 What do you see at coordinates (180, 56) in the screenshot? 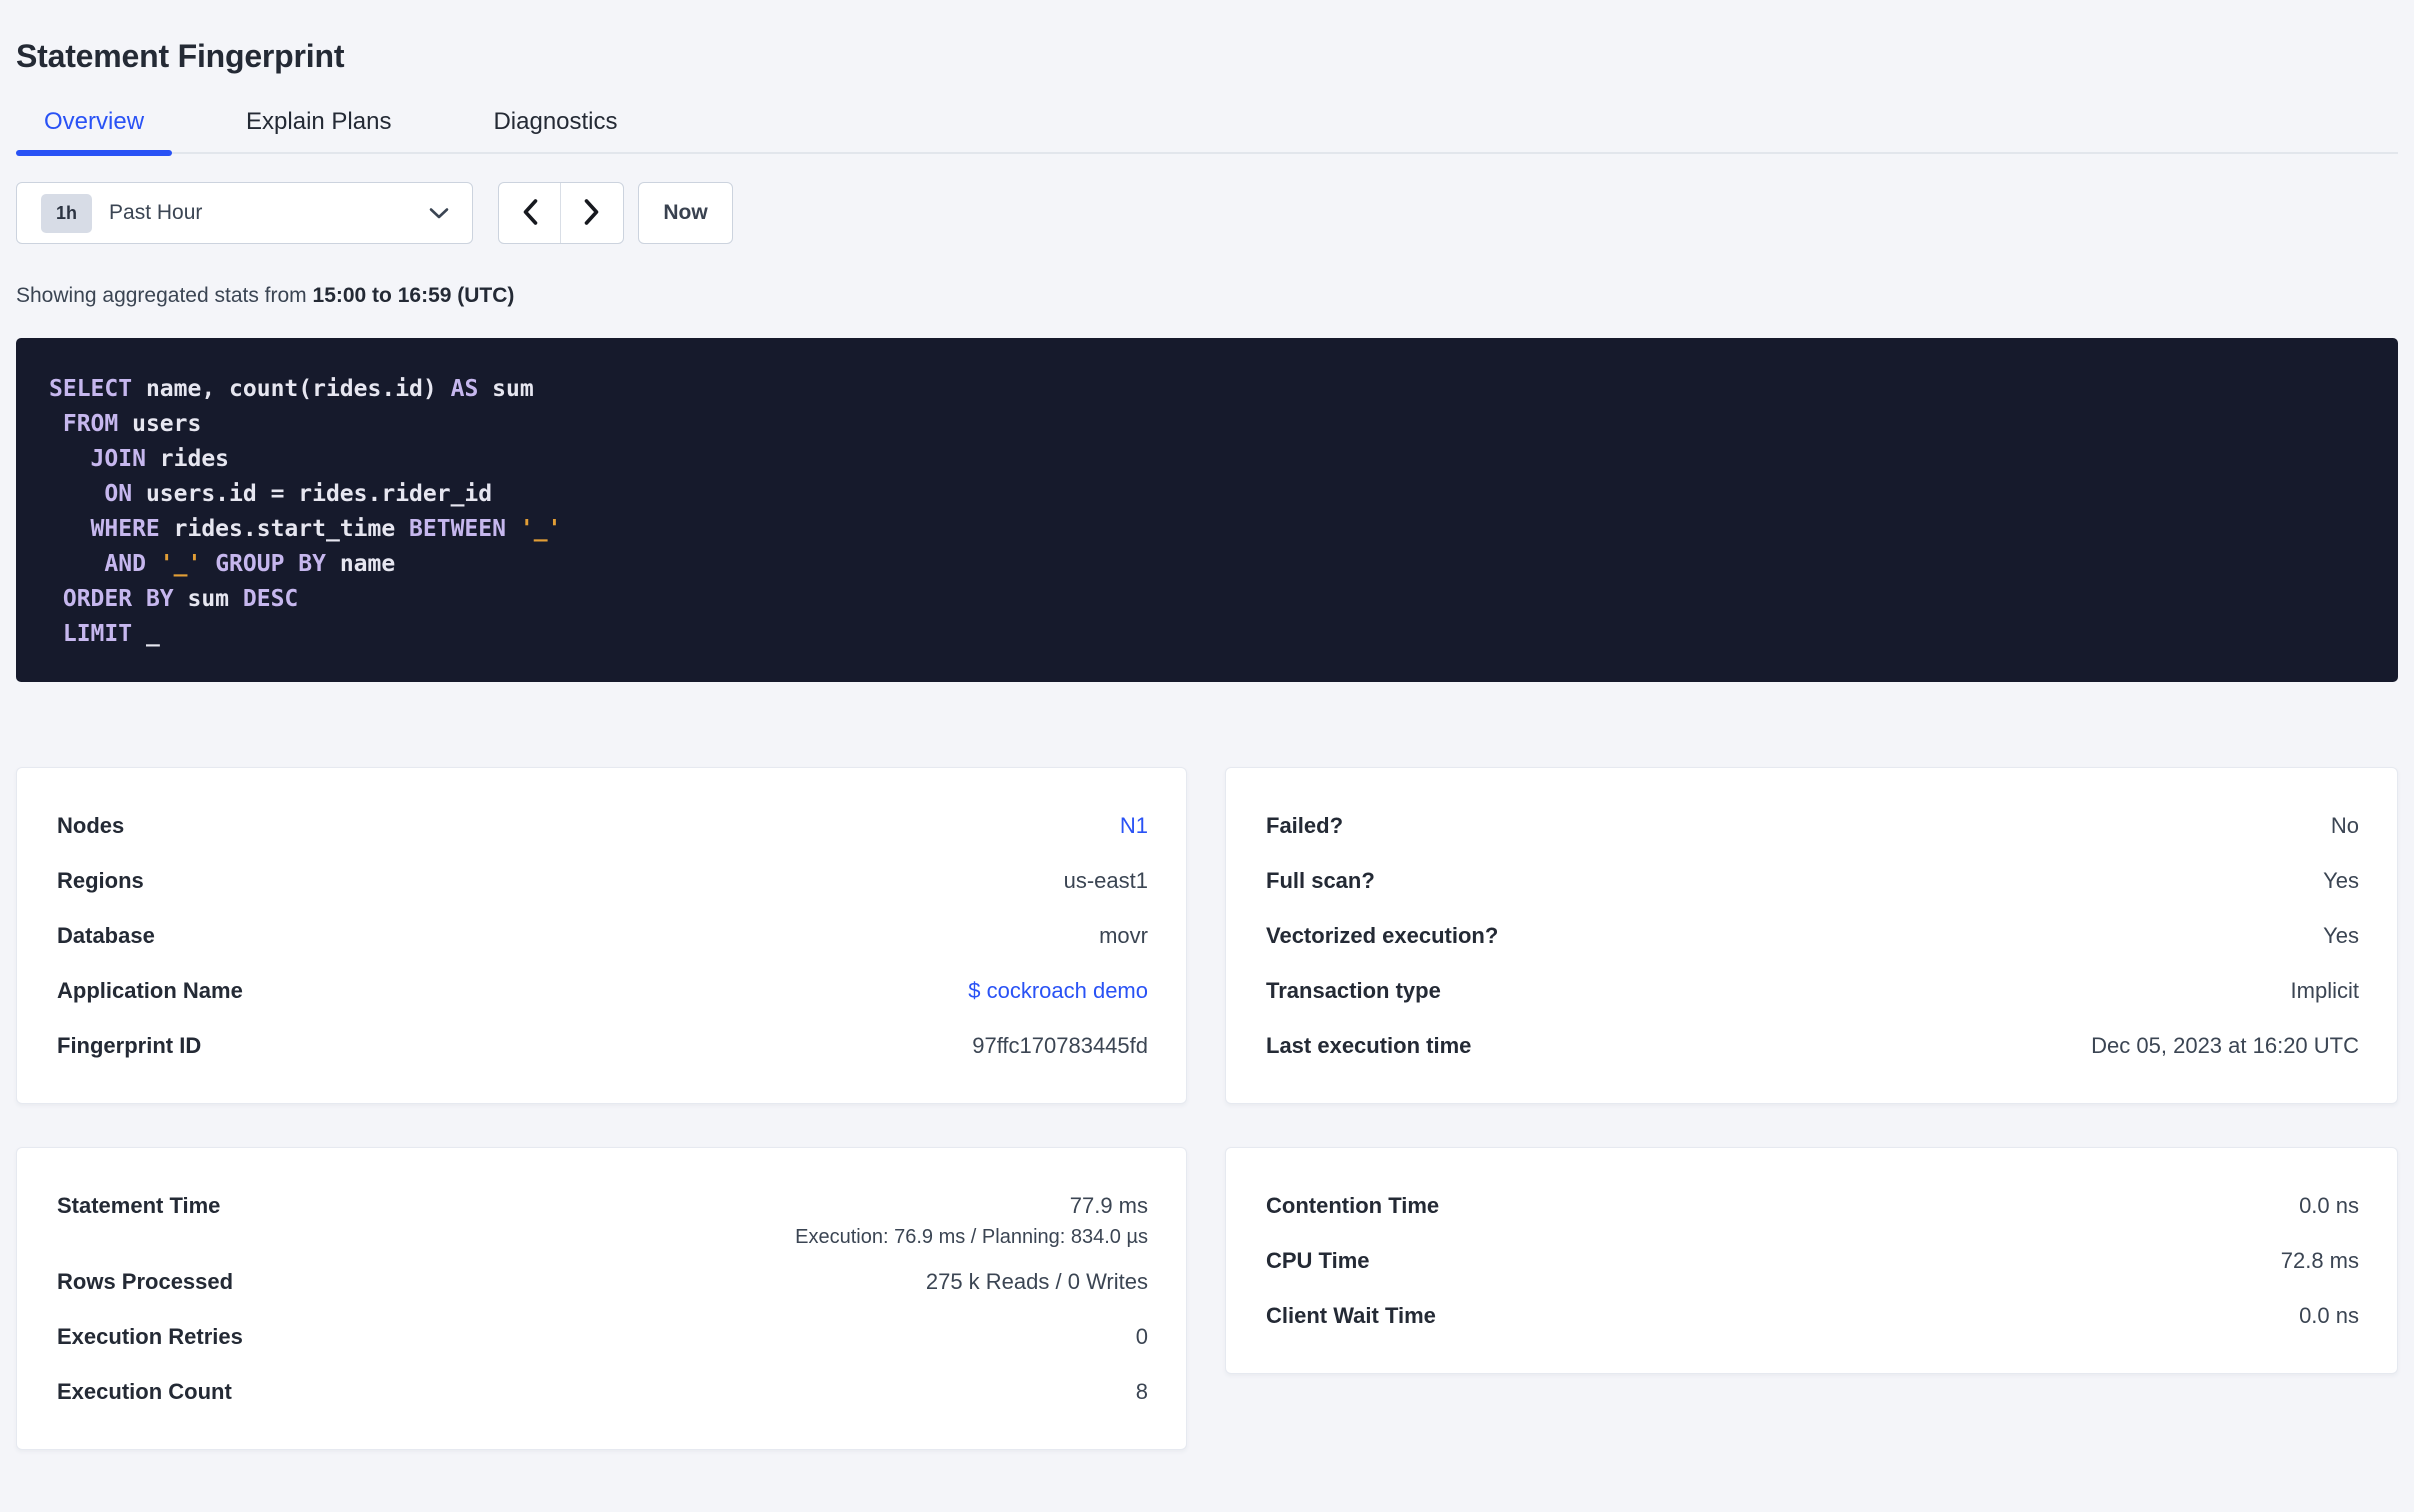
I see `page-title: Statement Fingerprint` at bounding box center [180, 56].